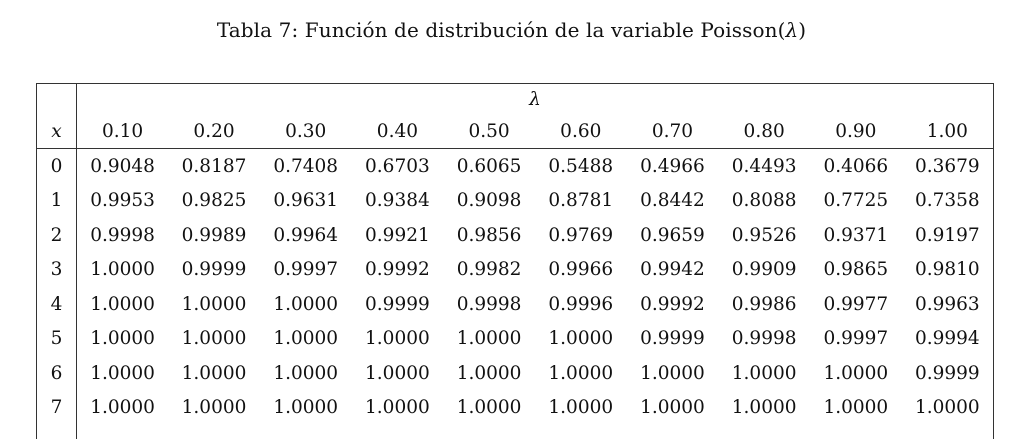  I want to click on lambda-group-header: λ, so click(535, 98).